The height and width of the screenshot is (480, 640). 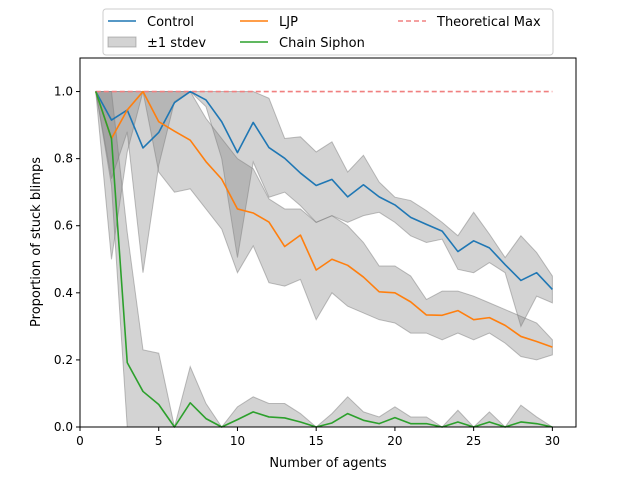 I want to click on x-axis-label: Number of agents, so click(x=328, y=463).